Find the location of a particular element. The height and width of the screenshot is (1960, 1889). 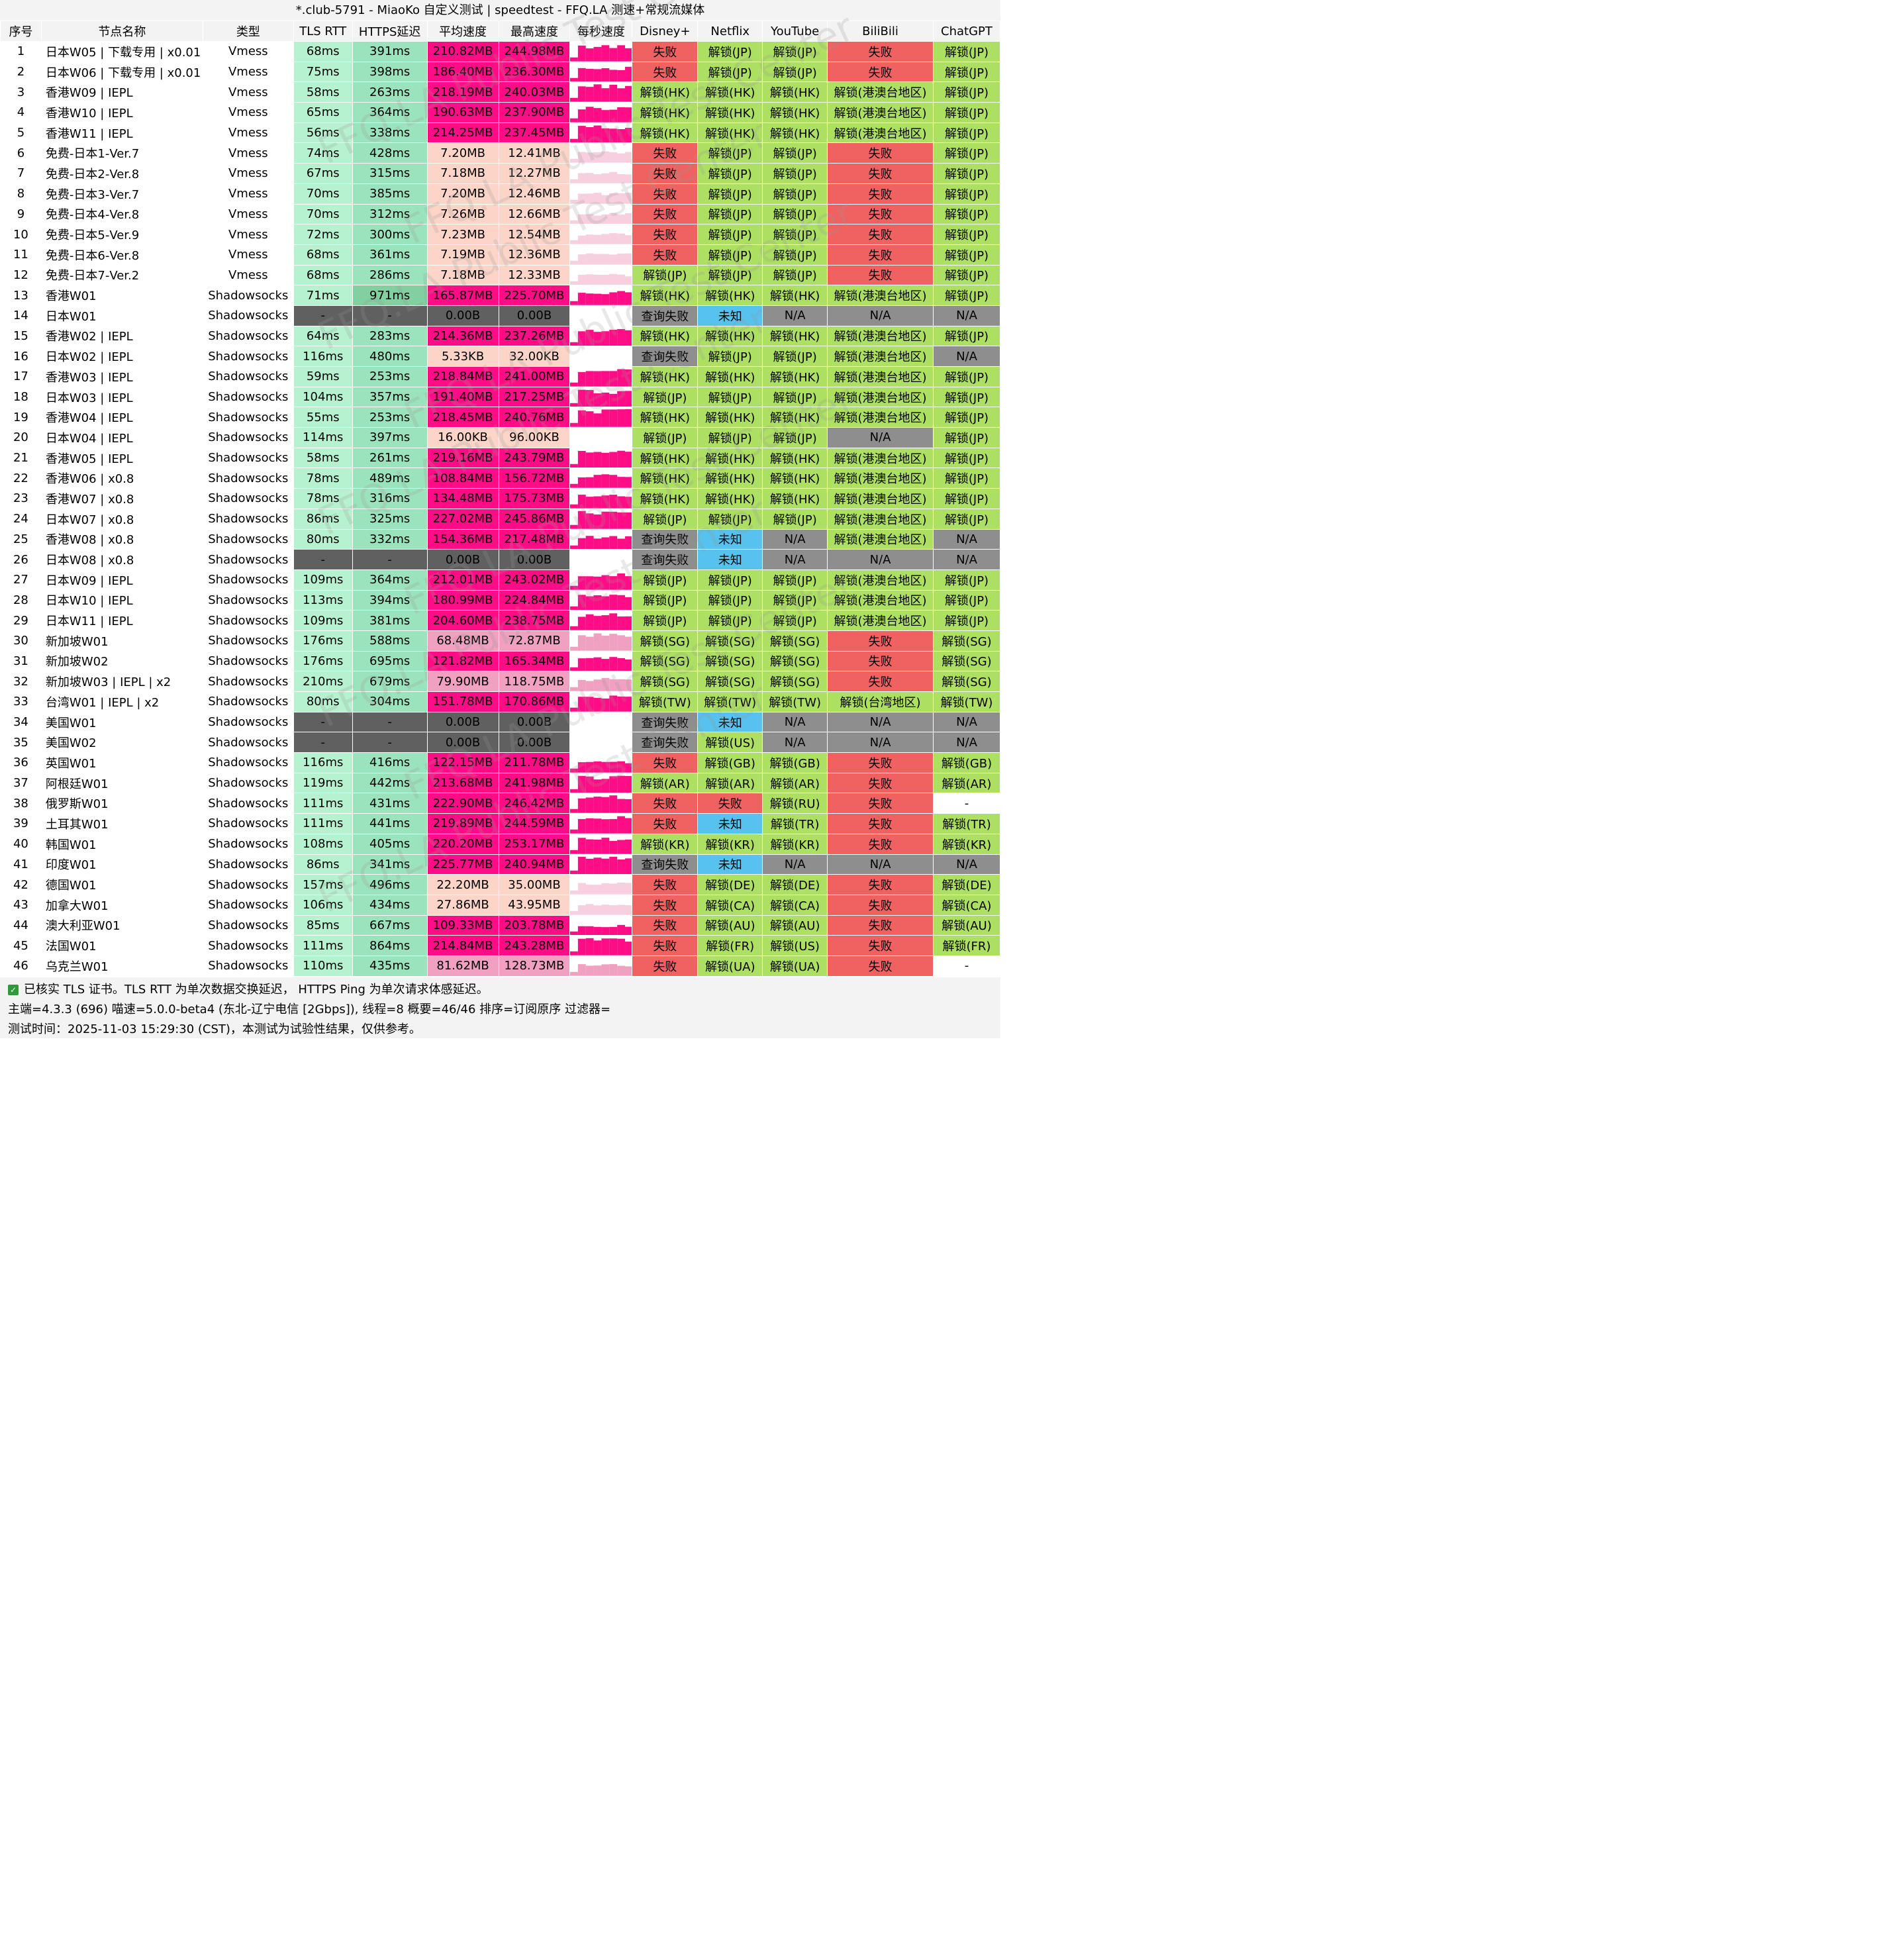

cell-https-delay: 361ms is located at coordinates (390, 255).